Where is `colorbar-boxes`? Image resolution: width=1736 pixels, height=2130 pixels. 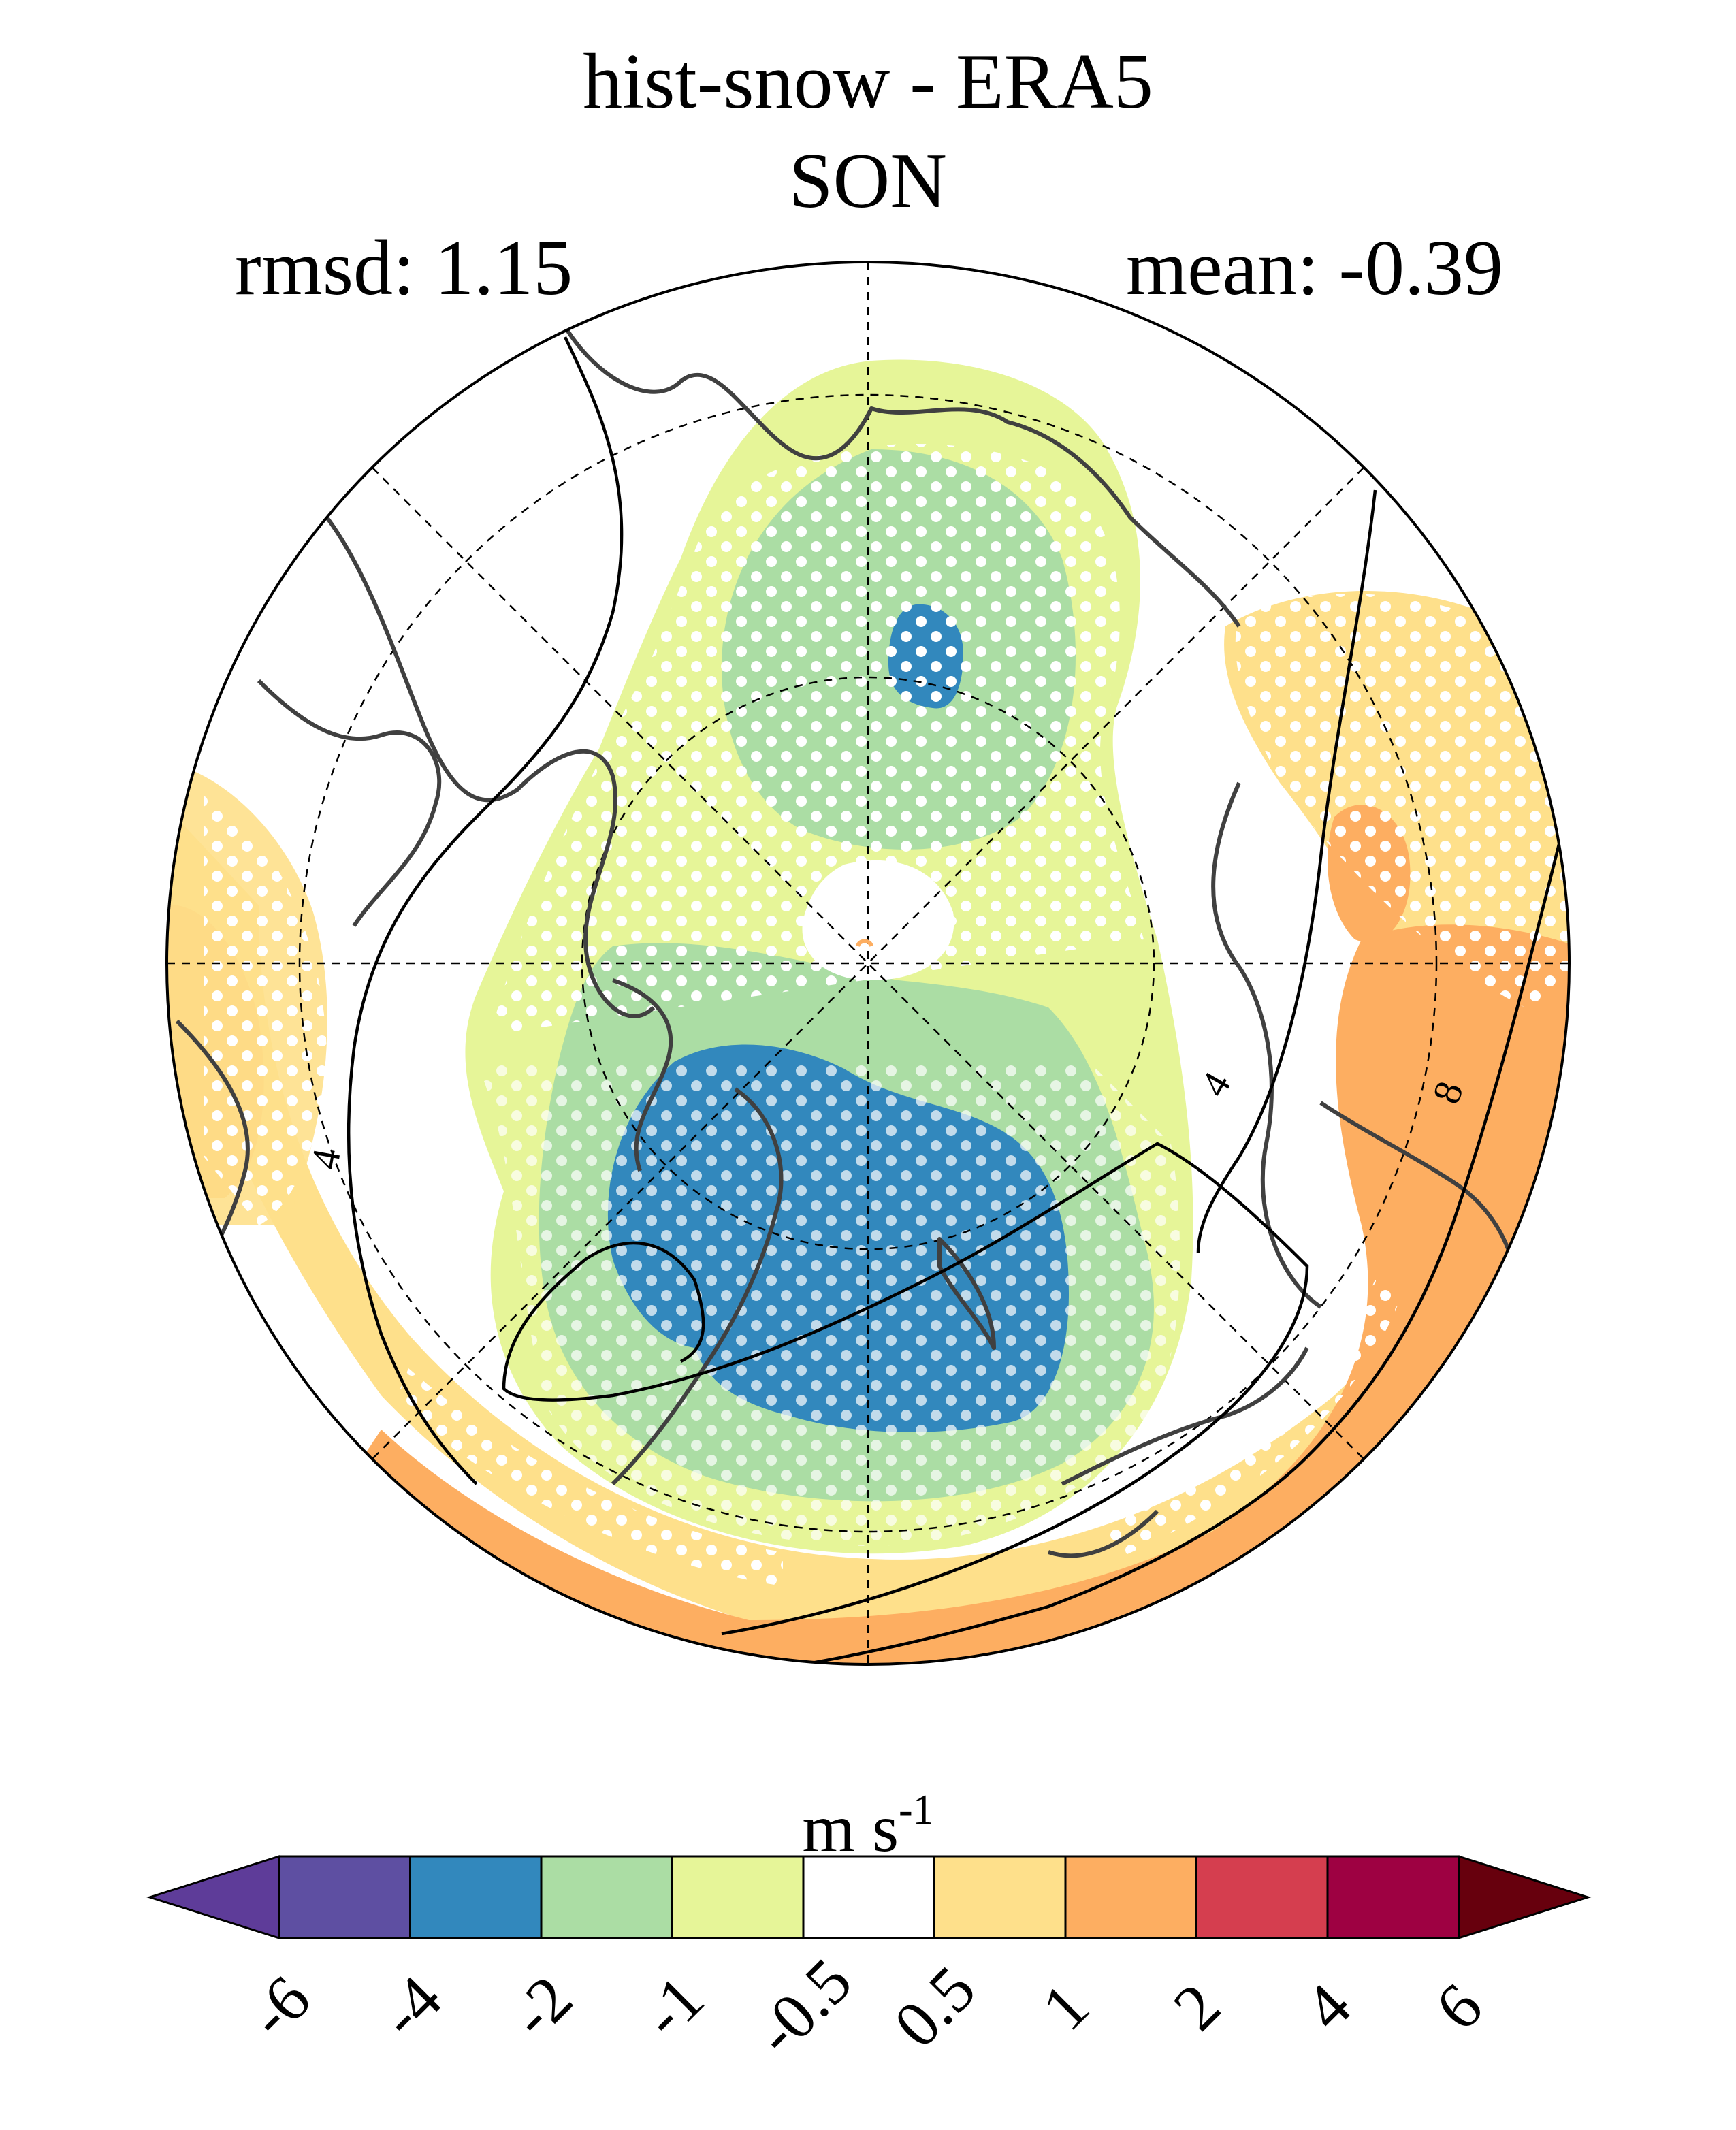
colorbar-boxes is located at coordinates (869, 1897).